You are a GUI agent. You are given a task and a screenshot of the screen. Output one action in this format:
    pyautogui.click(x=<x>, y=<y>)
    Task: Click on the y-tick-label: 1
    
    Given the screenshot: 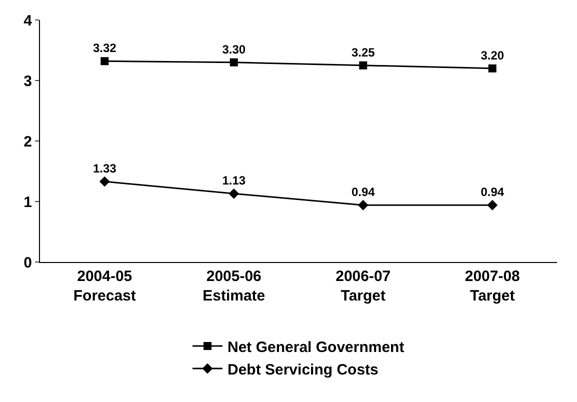 What is the action you would take?
    pyautogui.click(x=28, y=202)
    